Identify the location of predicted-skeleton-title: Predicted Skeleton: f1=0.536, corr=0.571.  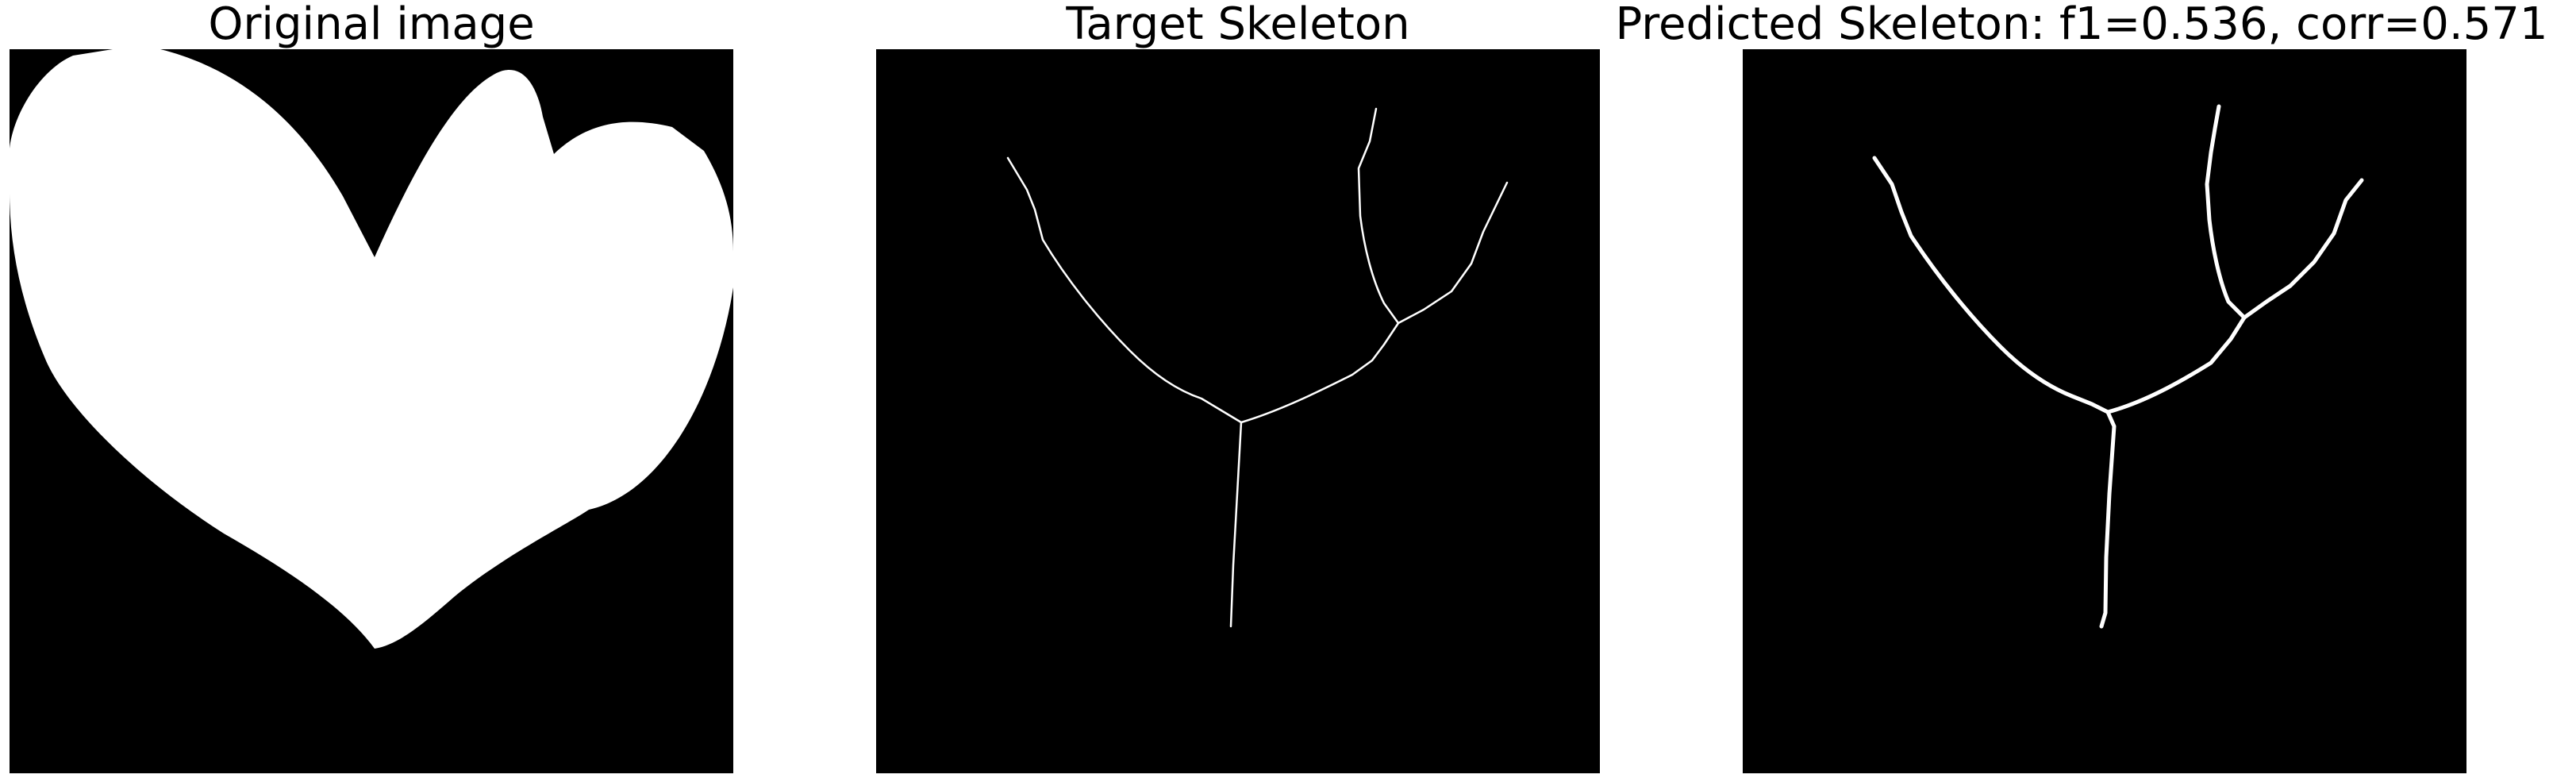
(2081, 25).